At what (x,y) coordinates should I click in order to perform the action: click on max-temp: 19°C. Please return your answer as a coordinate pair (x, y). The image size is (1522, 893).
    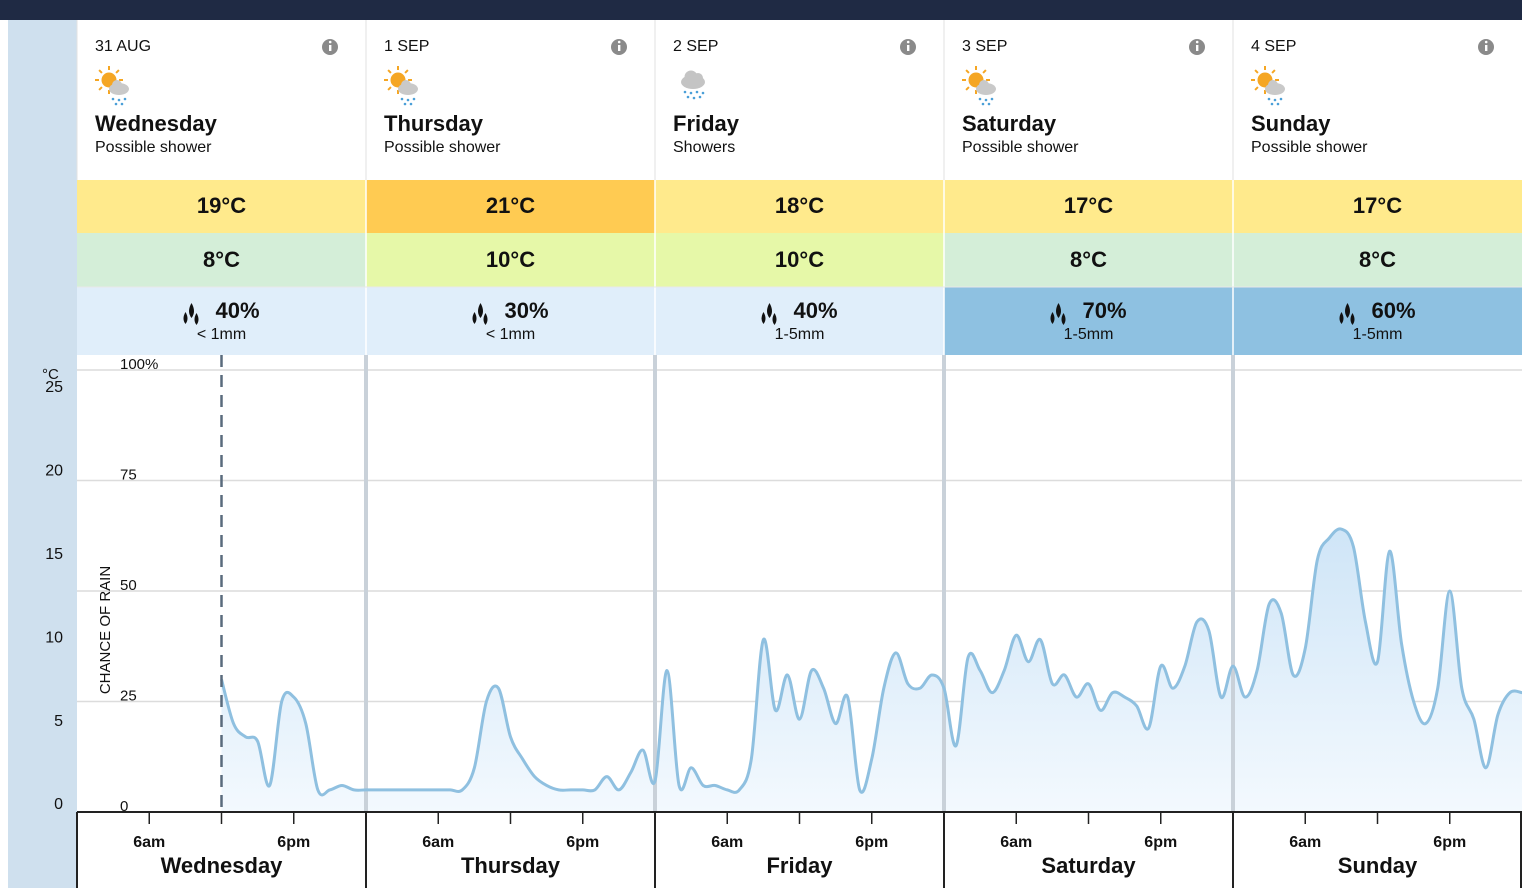
    Looking at the image, I should click on (221, 205).